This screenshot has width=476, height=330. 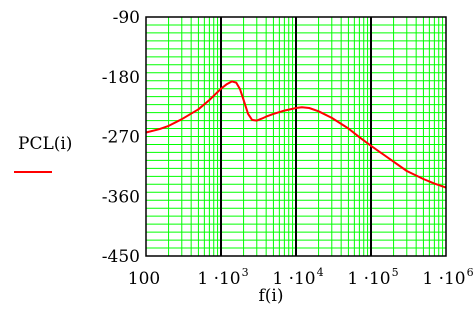 I want to click on x-tick-labels: 100 1 ·10 3 1 ·10 4 1 ·10 5 1 ·10 6, so click(x=301, y=277).